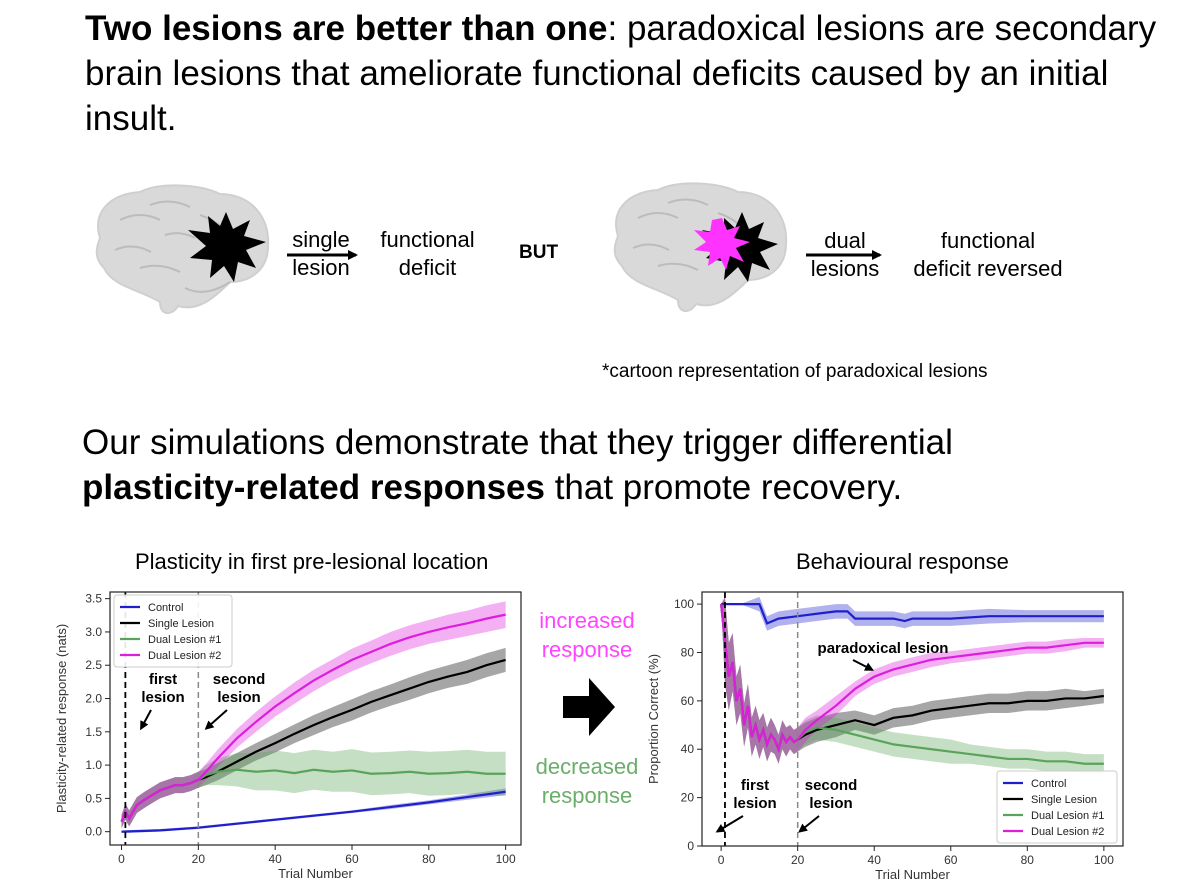 The height and width of the screenshot is (886, 1191). Describe the element at coordinates (427, 239) in the screenshot. I see `label-functional-deficit-line1: functional` at that location.